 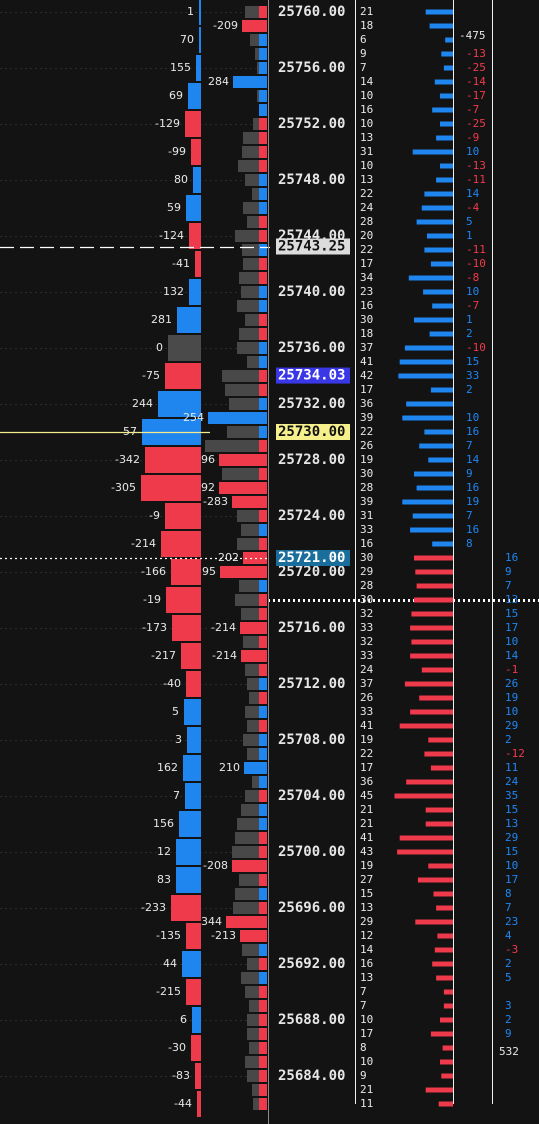 What do you see at coordinates (366, 585) in the screenshot?
I see `bids-volume: 28` at bounding box center [366, 585].